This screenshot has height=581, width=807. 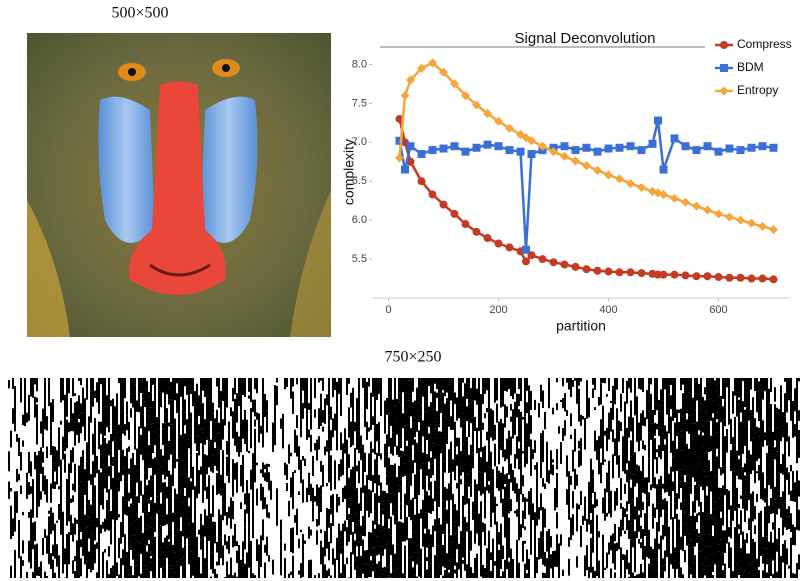 What do you see at coordinates (412, 357) in the screenshot?
I see `image-size-label: 750×250` at bounding box center [412, 357].